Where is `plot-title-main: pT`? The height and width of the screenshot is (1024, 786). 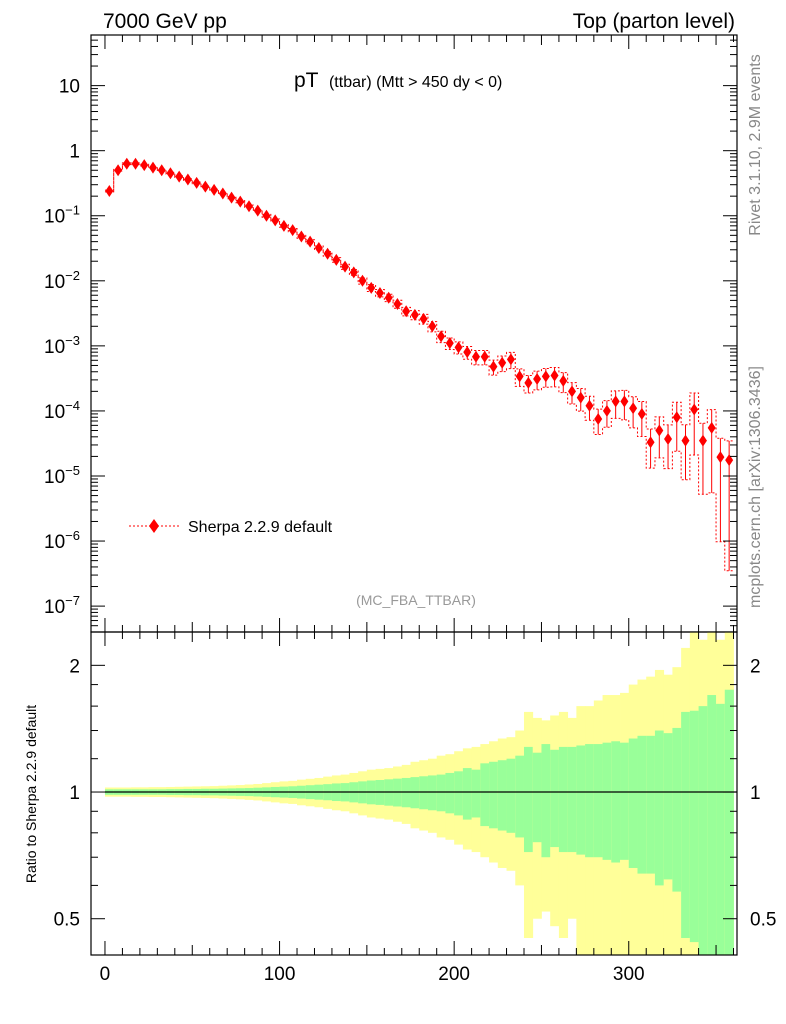 plot-title-main: pT is located at coordinates (306, 80).